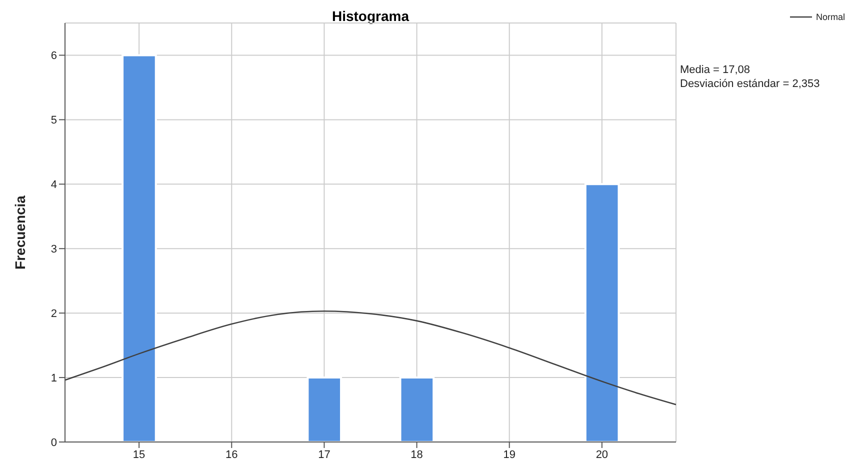 This screenshot has height=475, width=861. I want to click on y-axis-title: Frecuencia, so click(20, 232).